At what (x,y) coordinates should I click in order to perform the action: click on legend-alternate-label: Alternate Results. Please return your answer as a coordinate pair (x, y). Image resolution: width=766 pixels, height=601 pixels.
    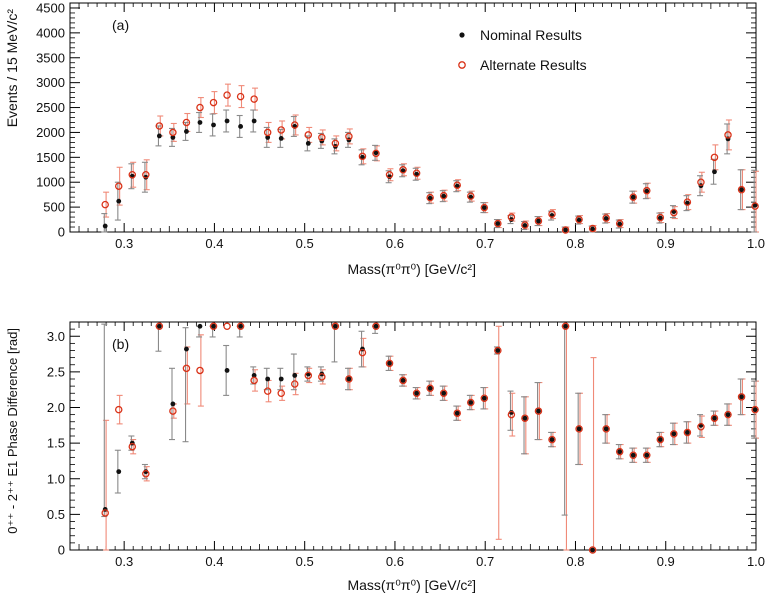
    Looking at the image, I should click on (533, 65).